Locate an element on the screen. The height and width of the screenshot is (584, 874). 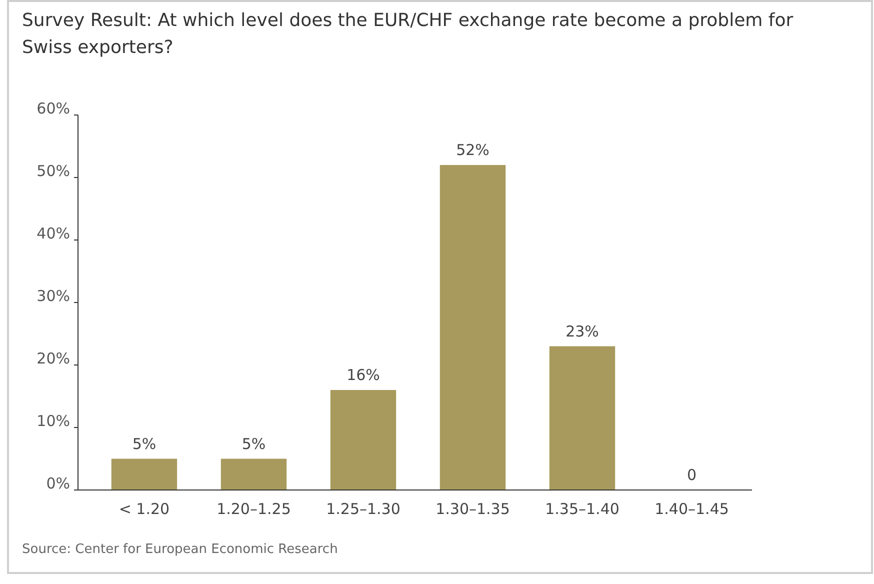
y-tick-label: 50% is located at coordinates (53, 171).